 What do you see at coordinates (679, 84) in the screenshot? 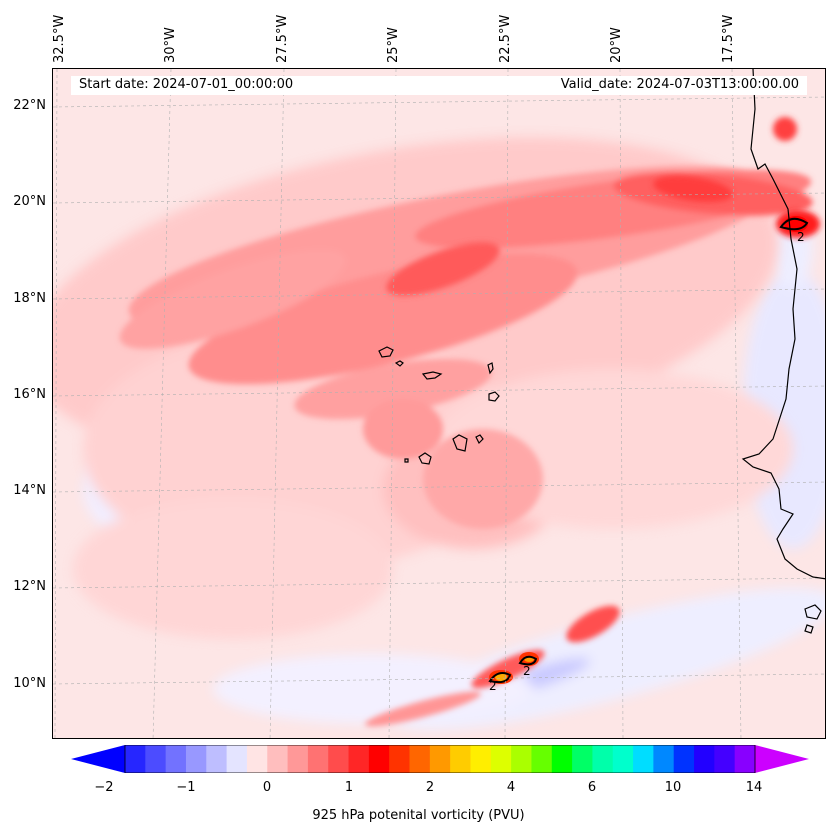
I see `valid-date: Valid_date: 2024-07-03T13:00:00.00` at bounding box center [679, 84].